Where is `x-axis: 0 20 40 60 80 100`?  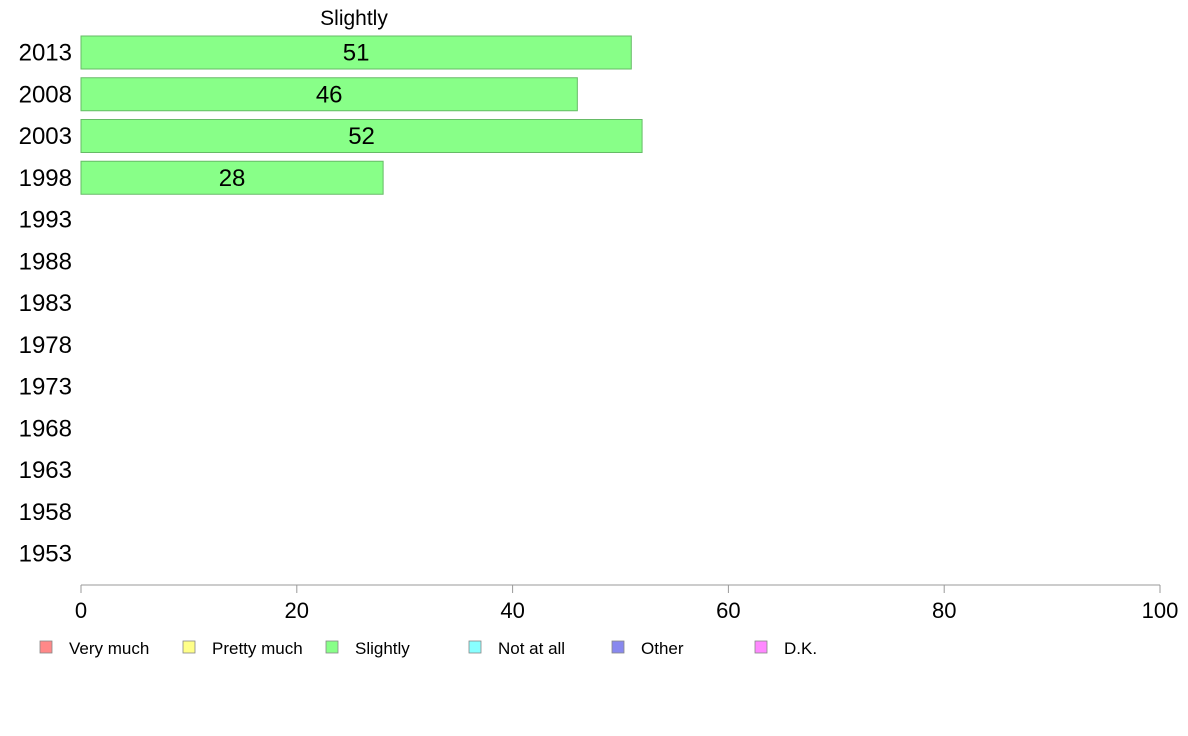
x-axis: 0 20 40 60 80 100 is located at coordinates (627, 603).